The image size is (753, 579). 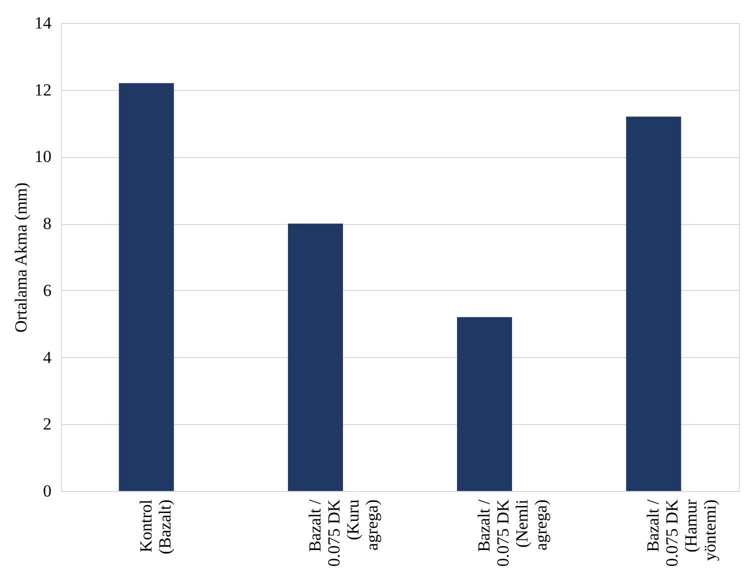 What do you see at coordinates (682, 532) in the screenshot?
I see `x-tick-label: Bazalt / 0.075 DK (Hamur yöntemi)` at bounding box center [682, 532].